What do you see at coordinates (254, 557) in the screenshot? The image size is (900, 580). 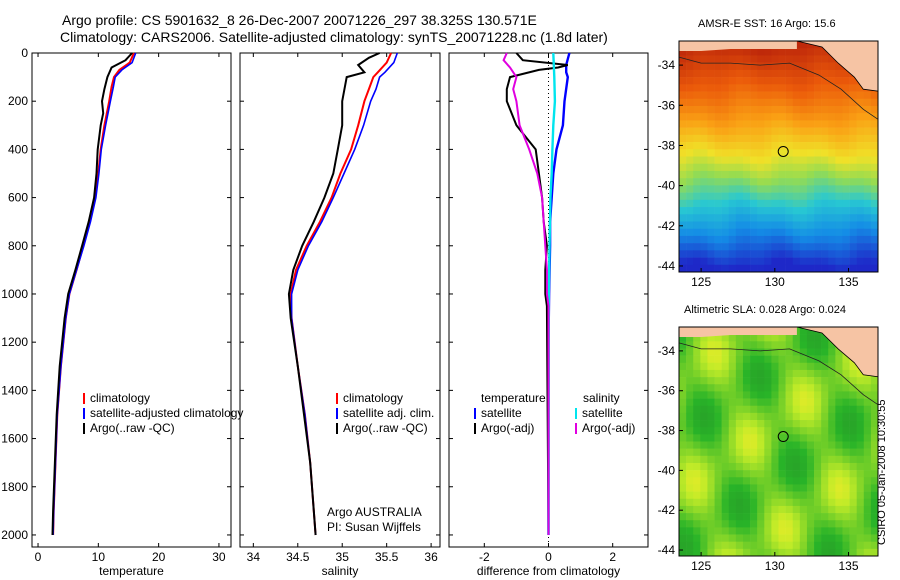 I see `x-tick-label: 34` at bounding box center [254, 557].